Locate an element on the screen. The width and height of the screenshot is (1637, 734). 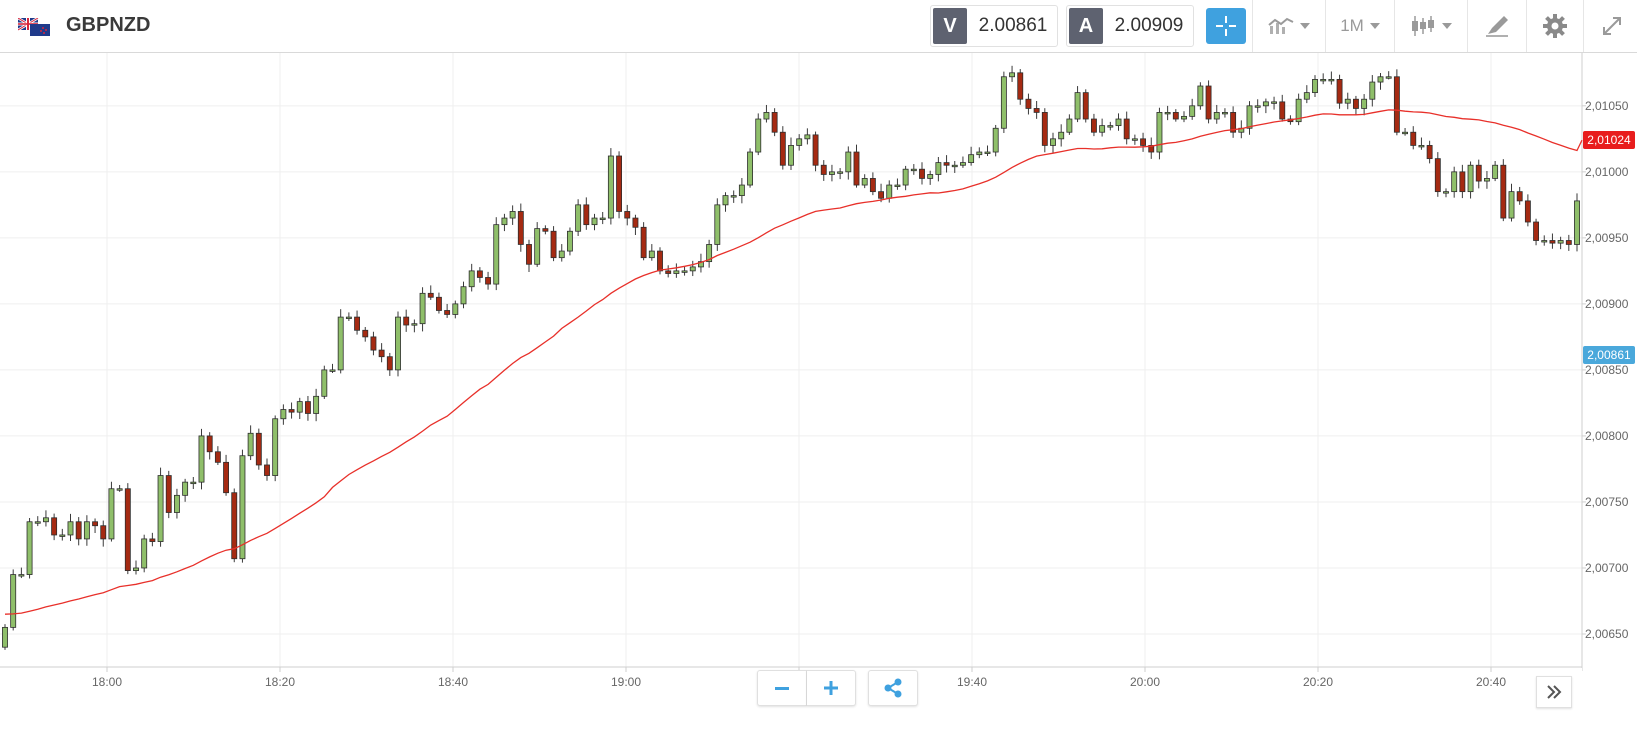
timeframe-dropdown: 1M is located at coordinates (1359, 26).